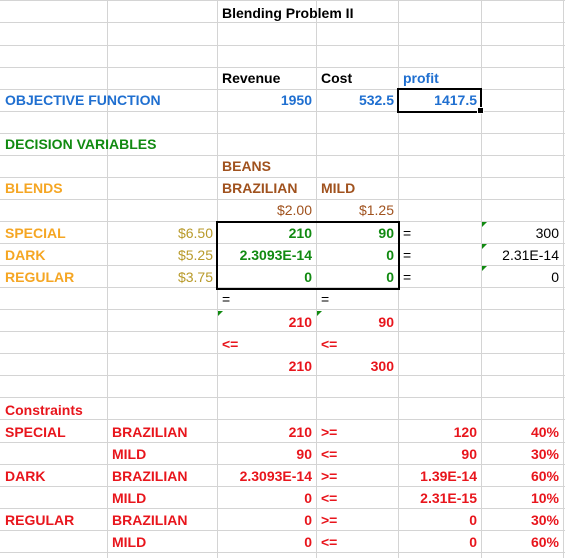 The image size is (565, 558). Describe the element at coordinates (288, 13) in the screenshot. I see `sheet-title: Blending Problem II` at that location.